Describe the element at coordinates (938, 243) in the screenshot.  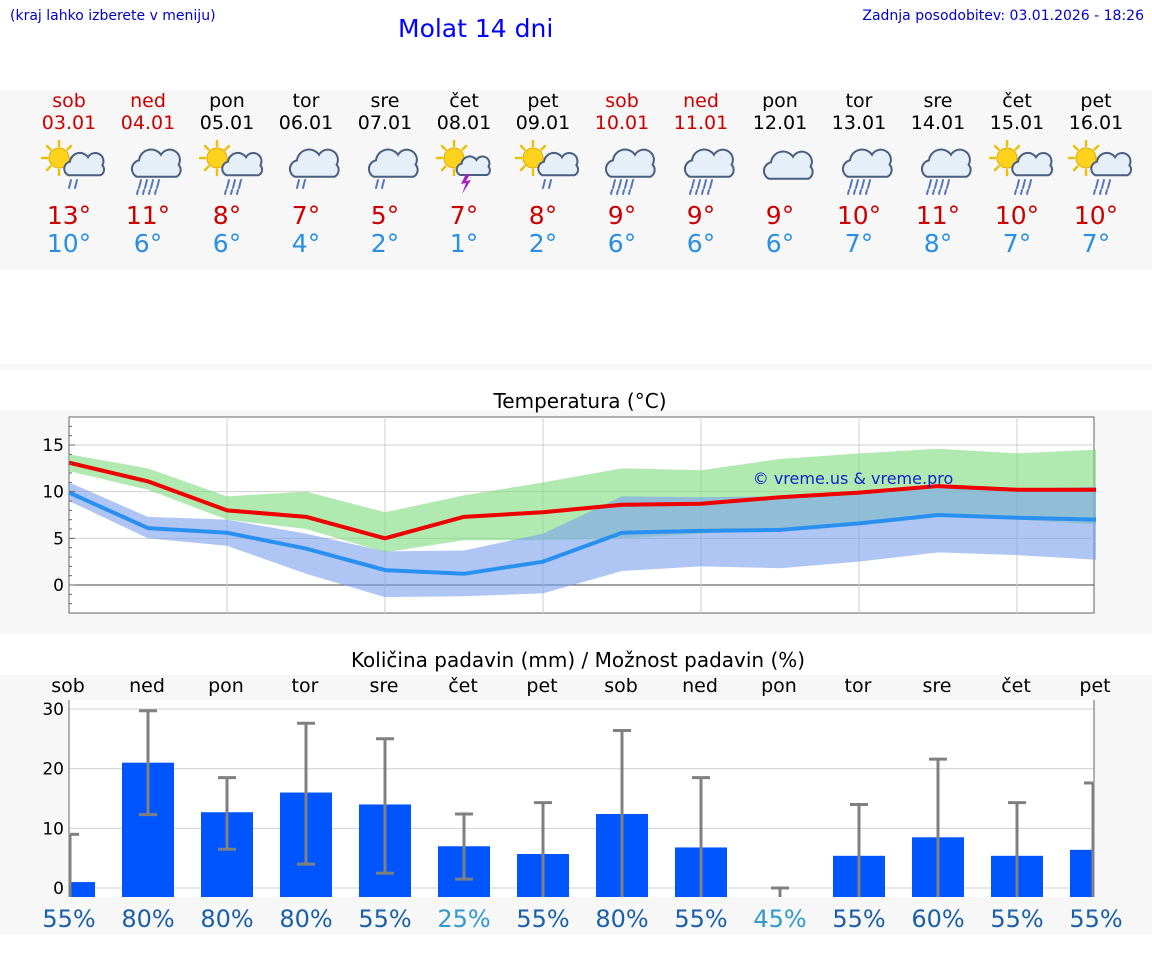
I see `min-temp: 8°` at that location.